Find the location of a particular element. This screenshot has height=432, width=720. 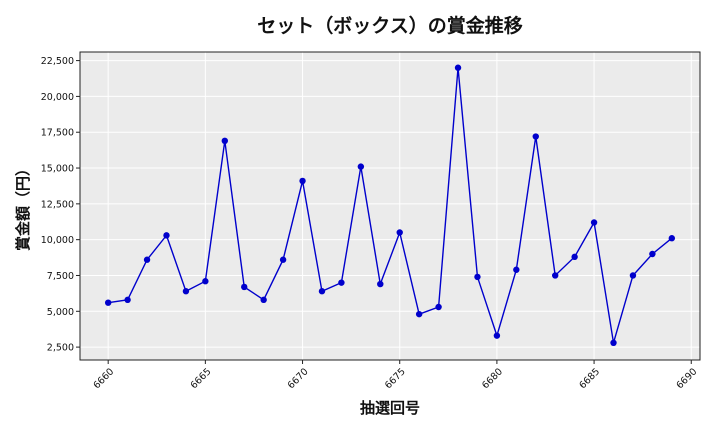

y-tick-label: 12,500 is located at coordinates (57, 204).